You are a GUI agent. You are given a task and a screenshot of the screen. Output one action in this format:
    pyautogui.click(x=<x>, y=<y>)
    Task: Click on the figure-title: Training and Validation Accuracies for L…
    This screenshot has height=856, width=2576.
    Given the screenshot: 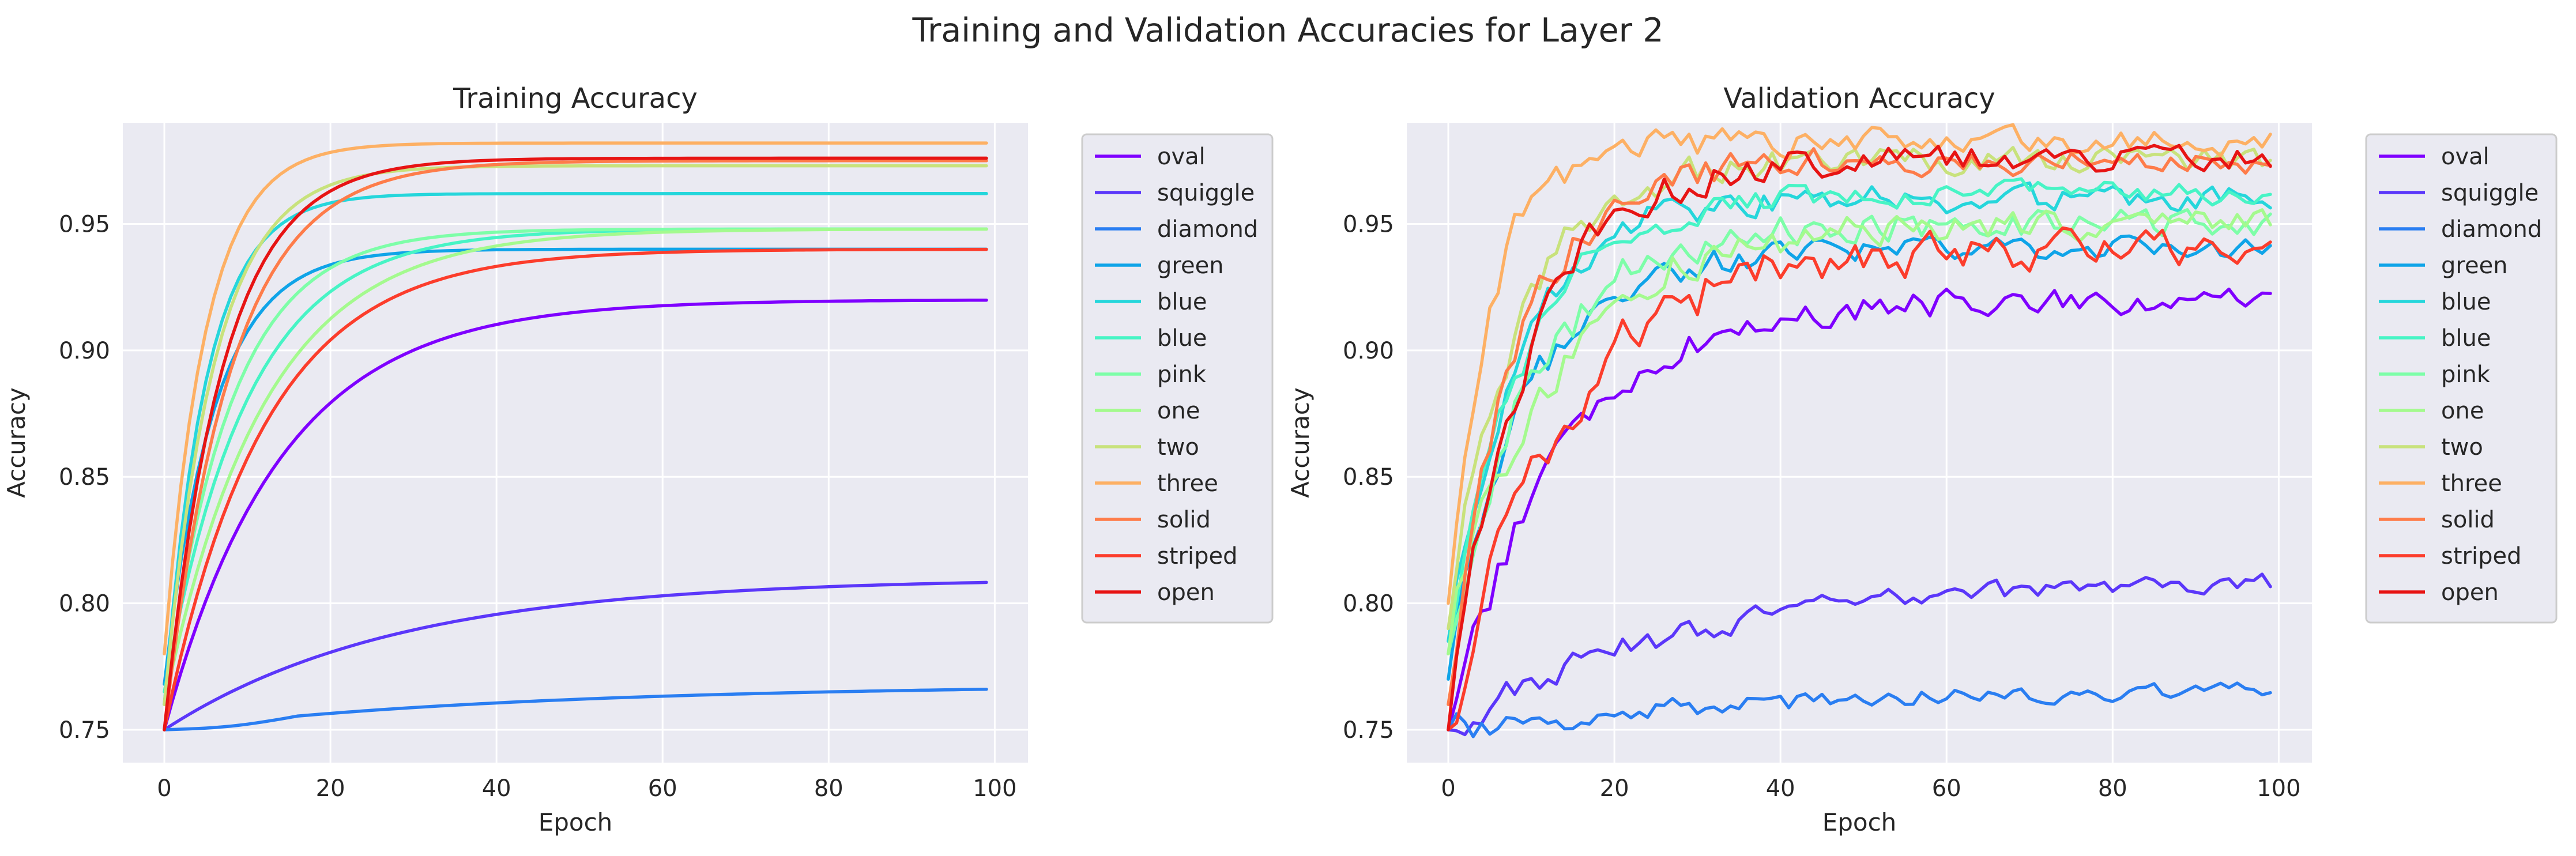 What is the action you would take?
    pyautogui.click(x=1288, y=31)
    